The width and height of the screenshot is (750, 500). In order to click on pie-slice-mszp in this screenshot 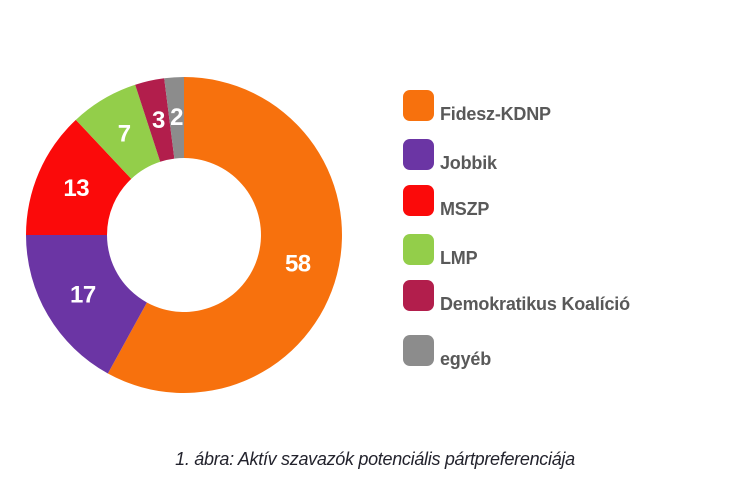, I will do `click(79, 177)`.